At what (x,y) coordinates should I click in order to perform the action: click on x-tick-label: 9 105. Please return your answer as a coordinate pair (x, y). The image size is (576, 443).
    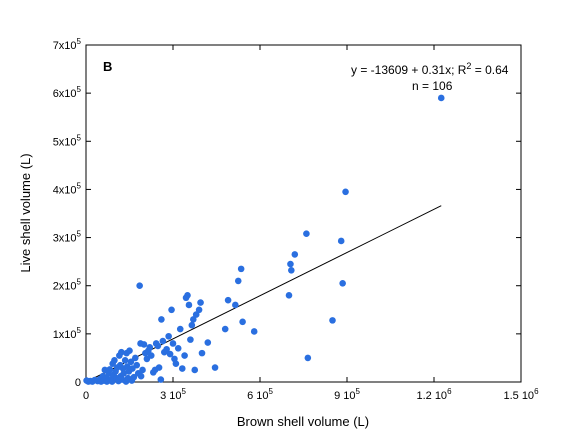
    Looking at the image, I should click on (347, 394).